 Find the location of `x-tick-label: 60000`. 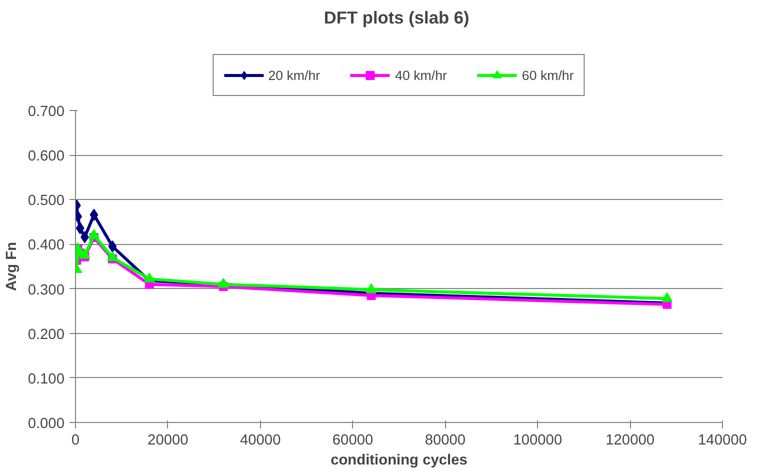

x-tick-label: 60000 is located at coordinates (353, 440).